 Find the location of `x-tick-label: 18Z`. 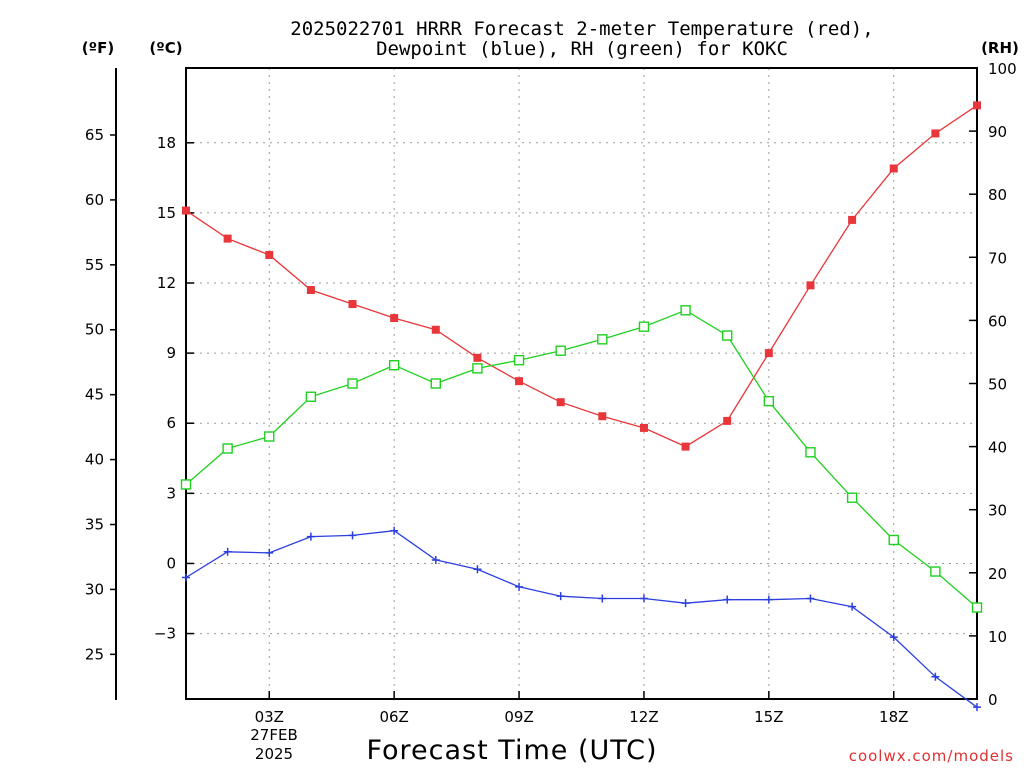

x-tick-label: 18Z is located at coordinates (893, 717).